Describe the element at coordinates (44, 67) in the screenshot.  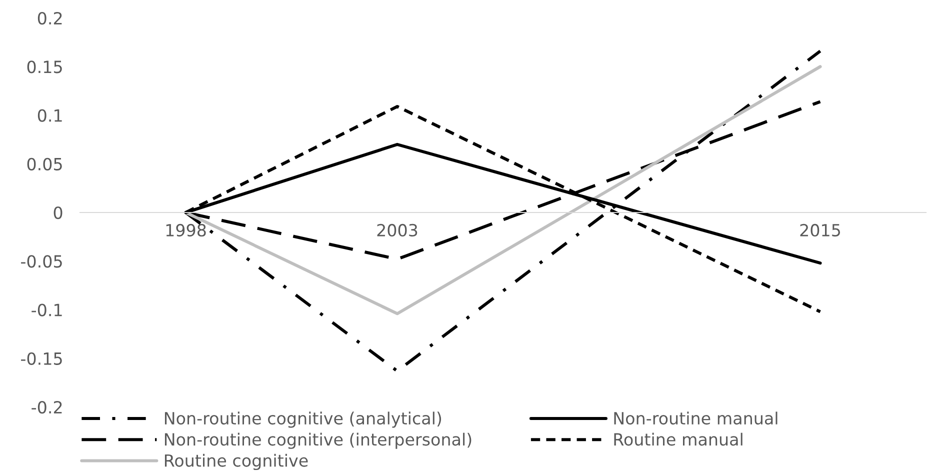
I see `y-tick-label: 0.15` at that location.